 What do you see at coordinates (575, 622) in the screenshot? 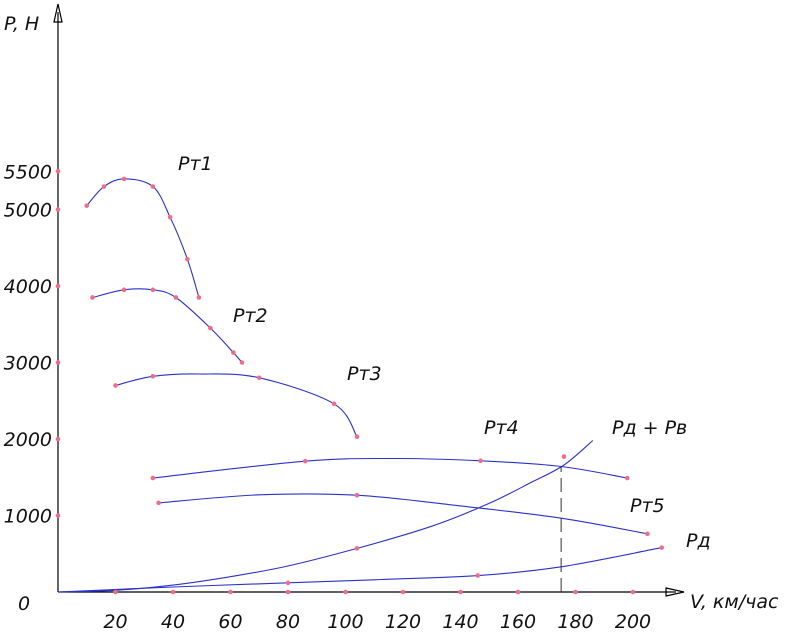
I see `x-tick-label: 180` at bounding box center [575, 622].